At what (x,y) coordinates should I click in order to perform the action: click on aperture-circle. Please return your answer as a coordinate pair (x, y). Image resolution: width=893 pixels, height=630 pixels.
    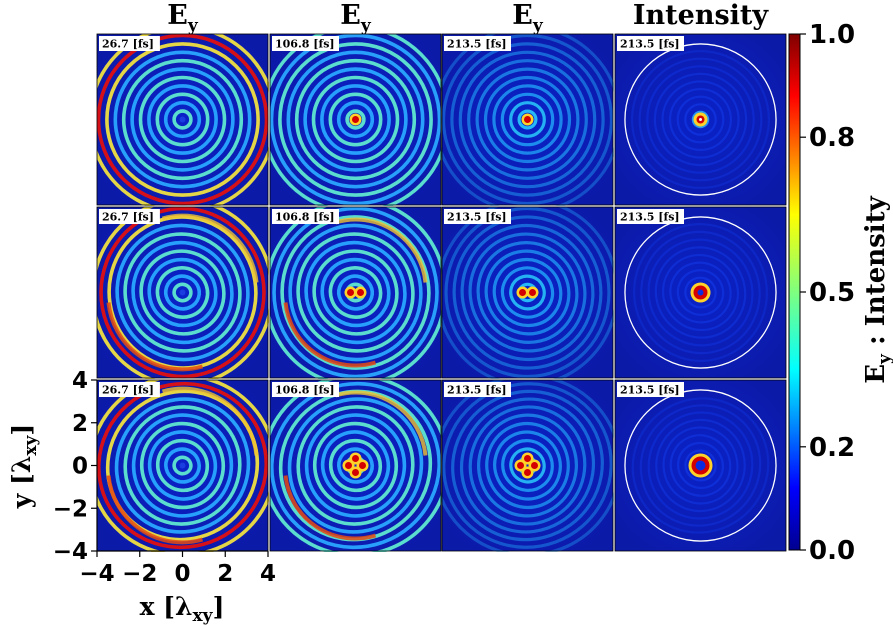
    Looking at the image, I should click on (700, 119).